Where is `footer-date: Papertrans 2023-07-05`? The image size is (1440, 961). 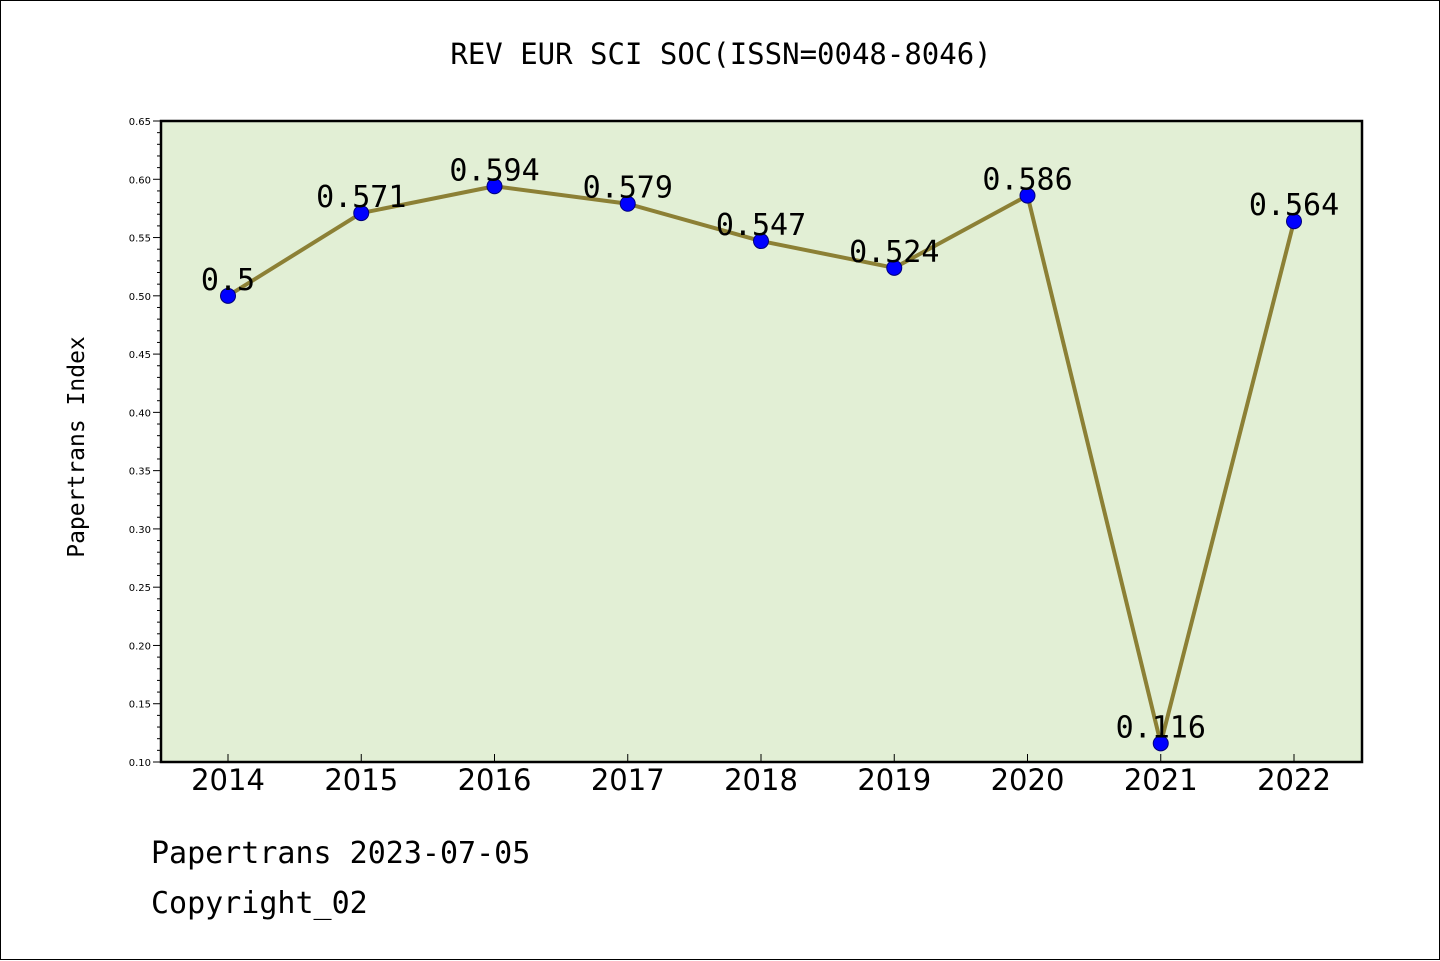 footer-date: Papertrans 2023-07-05 is located at coordinates (341, 853).